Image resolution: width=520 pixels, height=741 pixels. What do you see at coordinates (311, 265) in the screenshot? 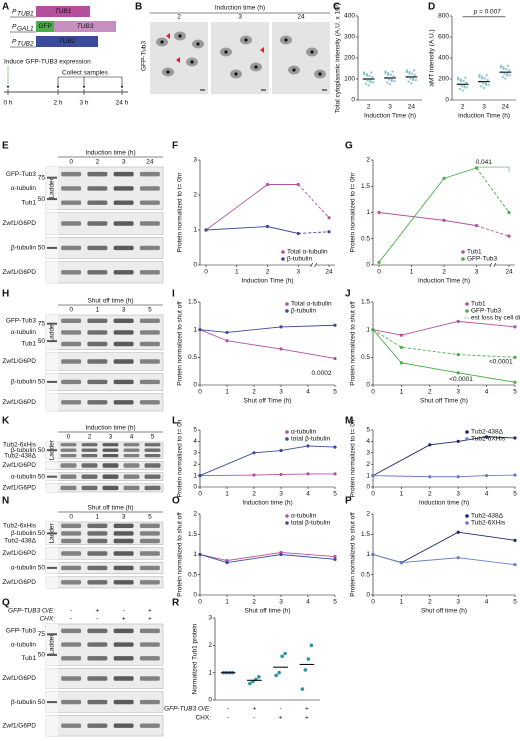
I see `axis-break` at bounding box center [311, 265].